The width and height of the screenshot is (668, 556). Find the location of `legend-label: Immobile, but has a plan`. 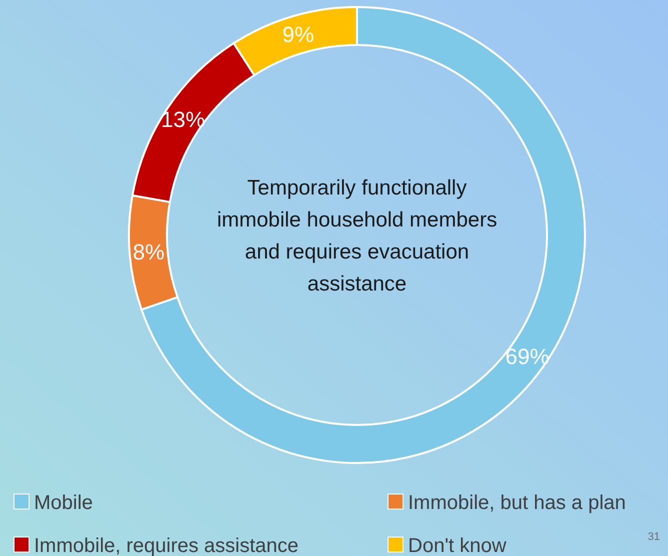

legend-label: Immobile, but has a plan is located at coordinates (517, 503).